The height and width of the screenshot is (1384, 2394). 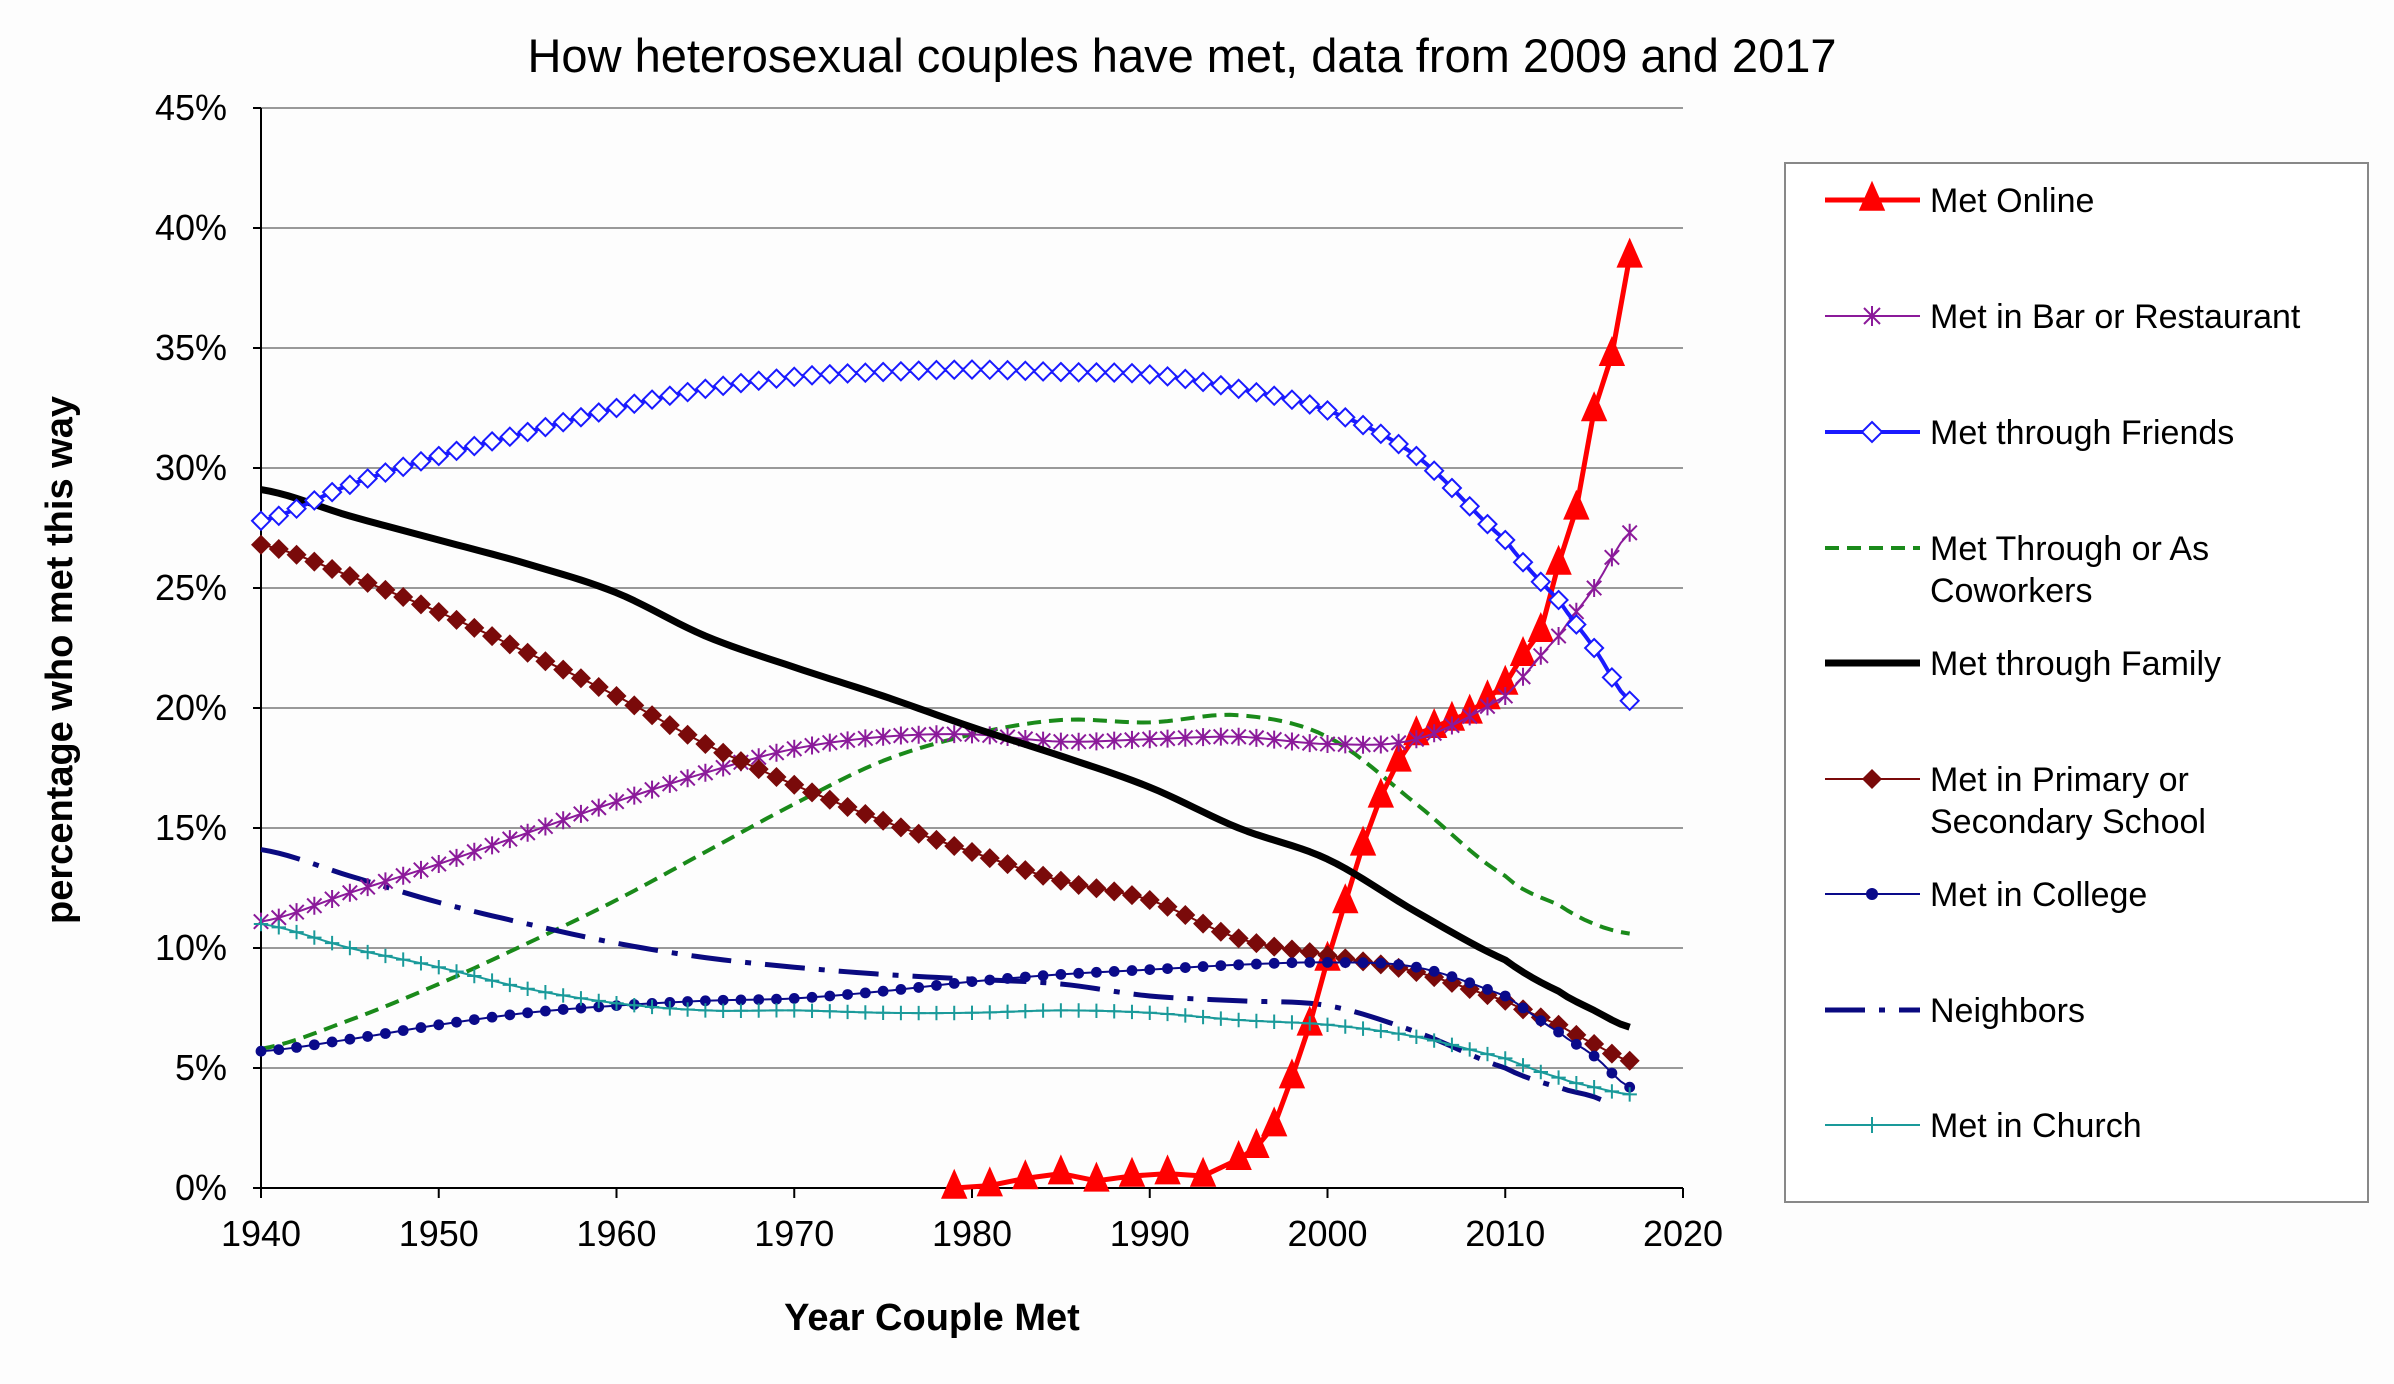 I want to click on legend-label: Met in Church, so click(x=2036, y=1126).